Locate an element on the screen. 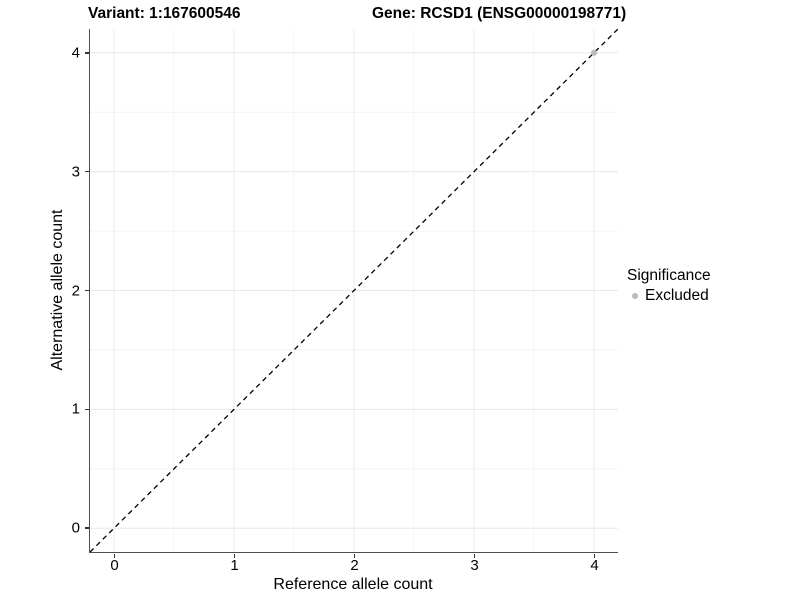  x-tick-label: 1 is located at coordinates (234, 565).